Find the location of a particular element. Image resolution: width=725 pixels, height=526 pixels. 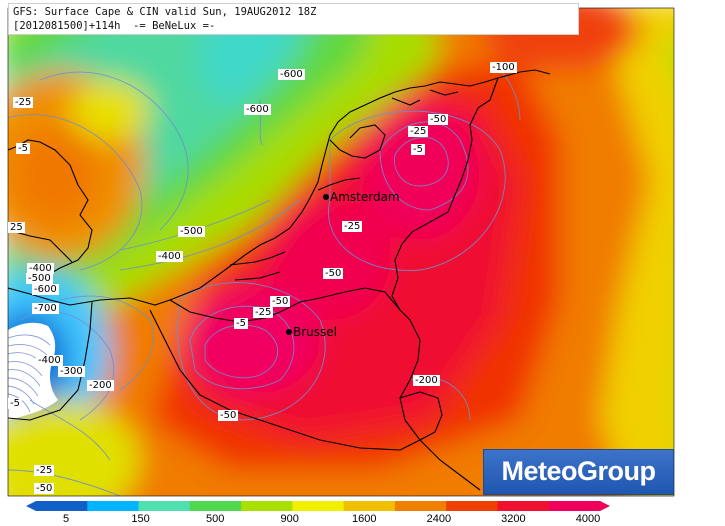

colorbar-tick-label: 4000 is located at coordinates (588, 519).